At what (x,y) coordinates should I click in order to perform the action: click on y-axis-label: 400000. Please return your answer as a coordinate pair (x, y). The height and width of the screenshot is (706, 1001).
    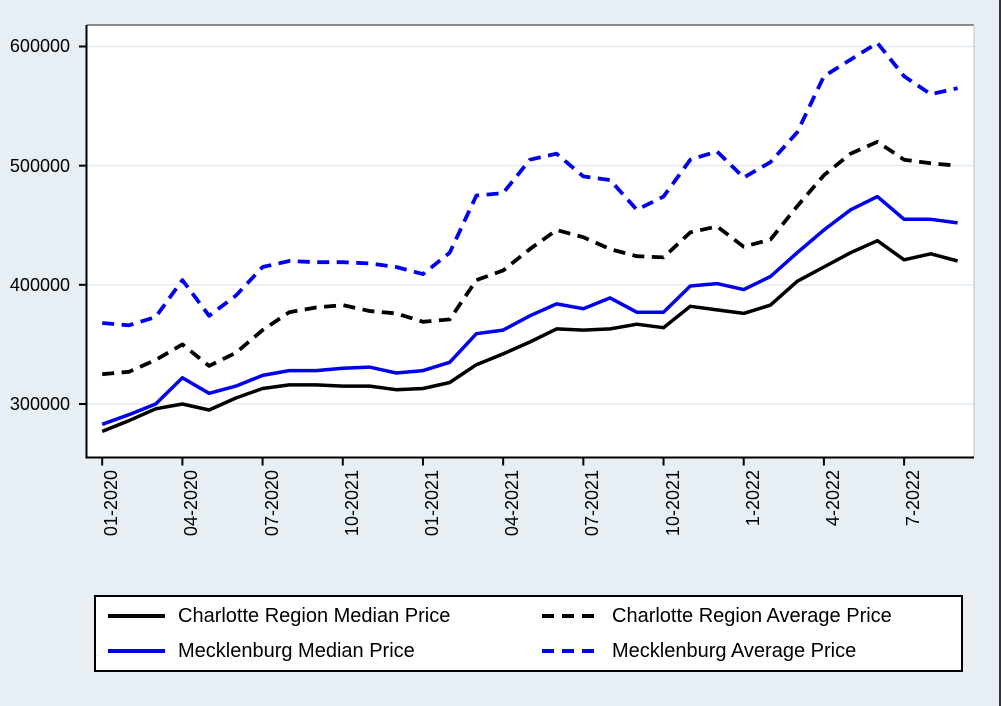
    Looking at the image, I should click on (39, 284).